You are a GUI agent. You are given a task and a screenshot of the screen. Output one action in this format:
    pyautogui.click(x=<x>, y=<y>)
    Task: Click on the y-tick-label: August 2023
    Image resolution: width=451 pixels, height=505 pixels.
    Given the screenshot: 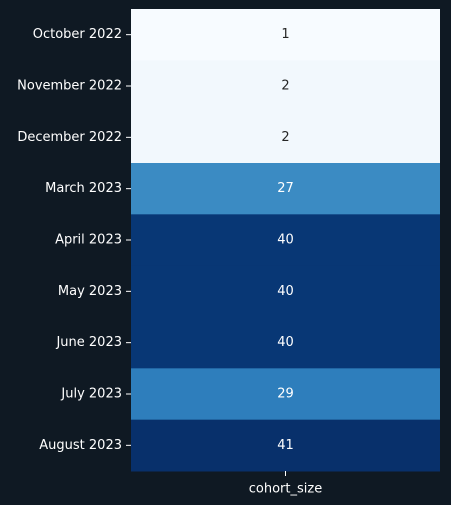 What is the action you would take?
    pyautogui.click(x=80, y=445)
    